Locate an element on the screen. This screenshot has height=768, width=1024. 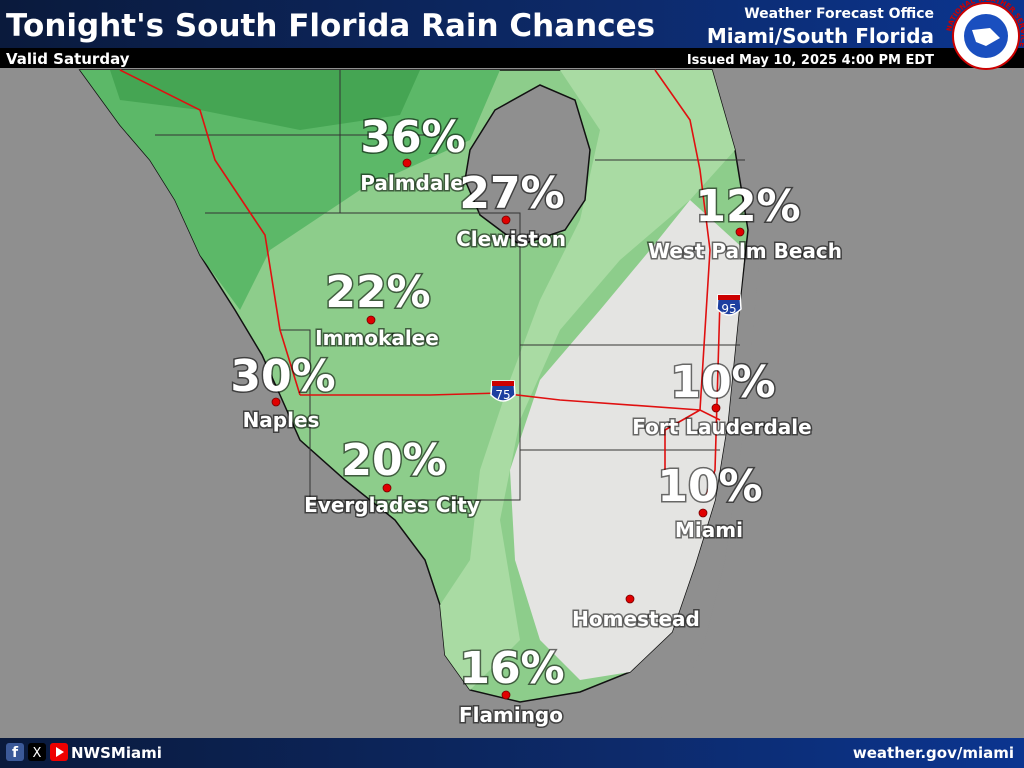
svg-text: X is located at coordinates (37, 753).